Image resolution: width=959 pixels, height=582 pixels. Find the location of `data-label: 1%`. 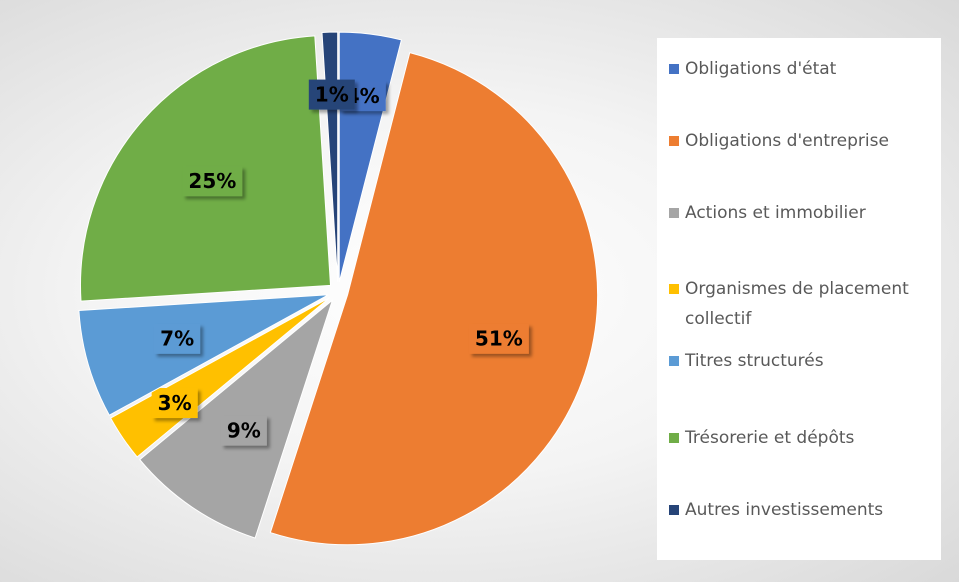

data-label: 1% is located at coordinates (331, 94).